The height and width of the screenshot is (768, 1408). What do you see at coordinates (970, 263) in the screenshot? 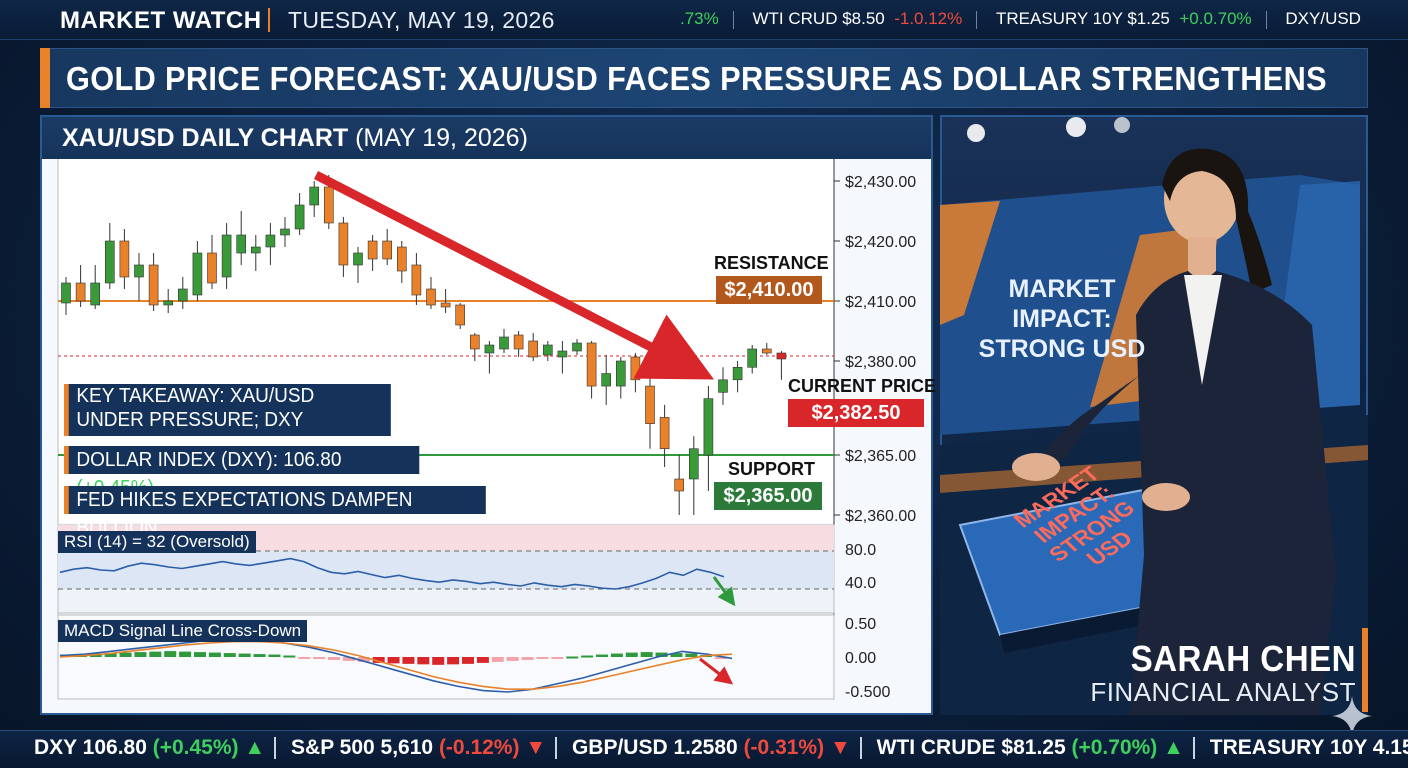
I see `studio-orange-stripe` at bounding box center [970, 263].